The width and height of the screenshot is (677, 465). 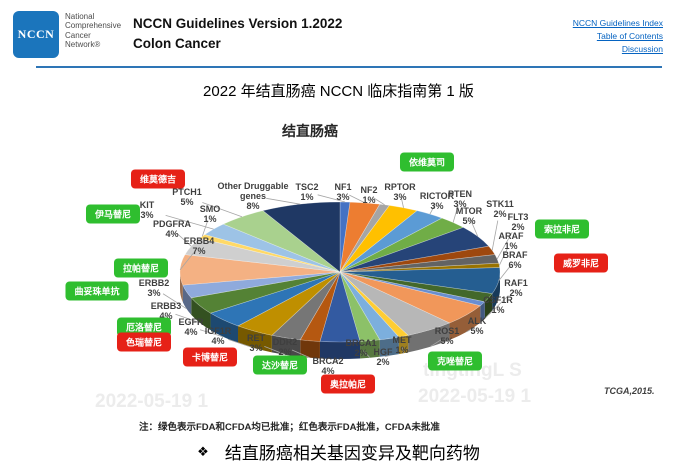 I want to click on pie-slice-label: PTEN 3%, so click(x=460, y=198).